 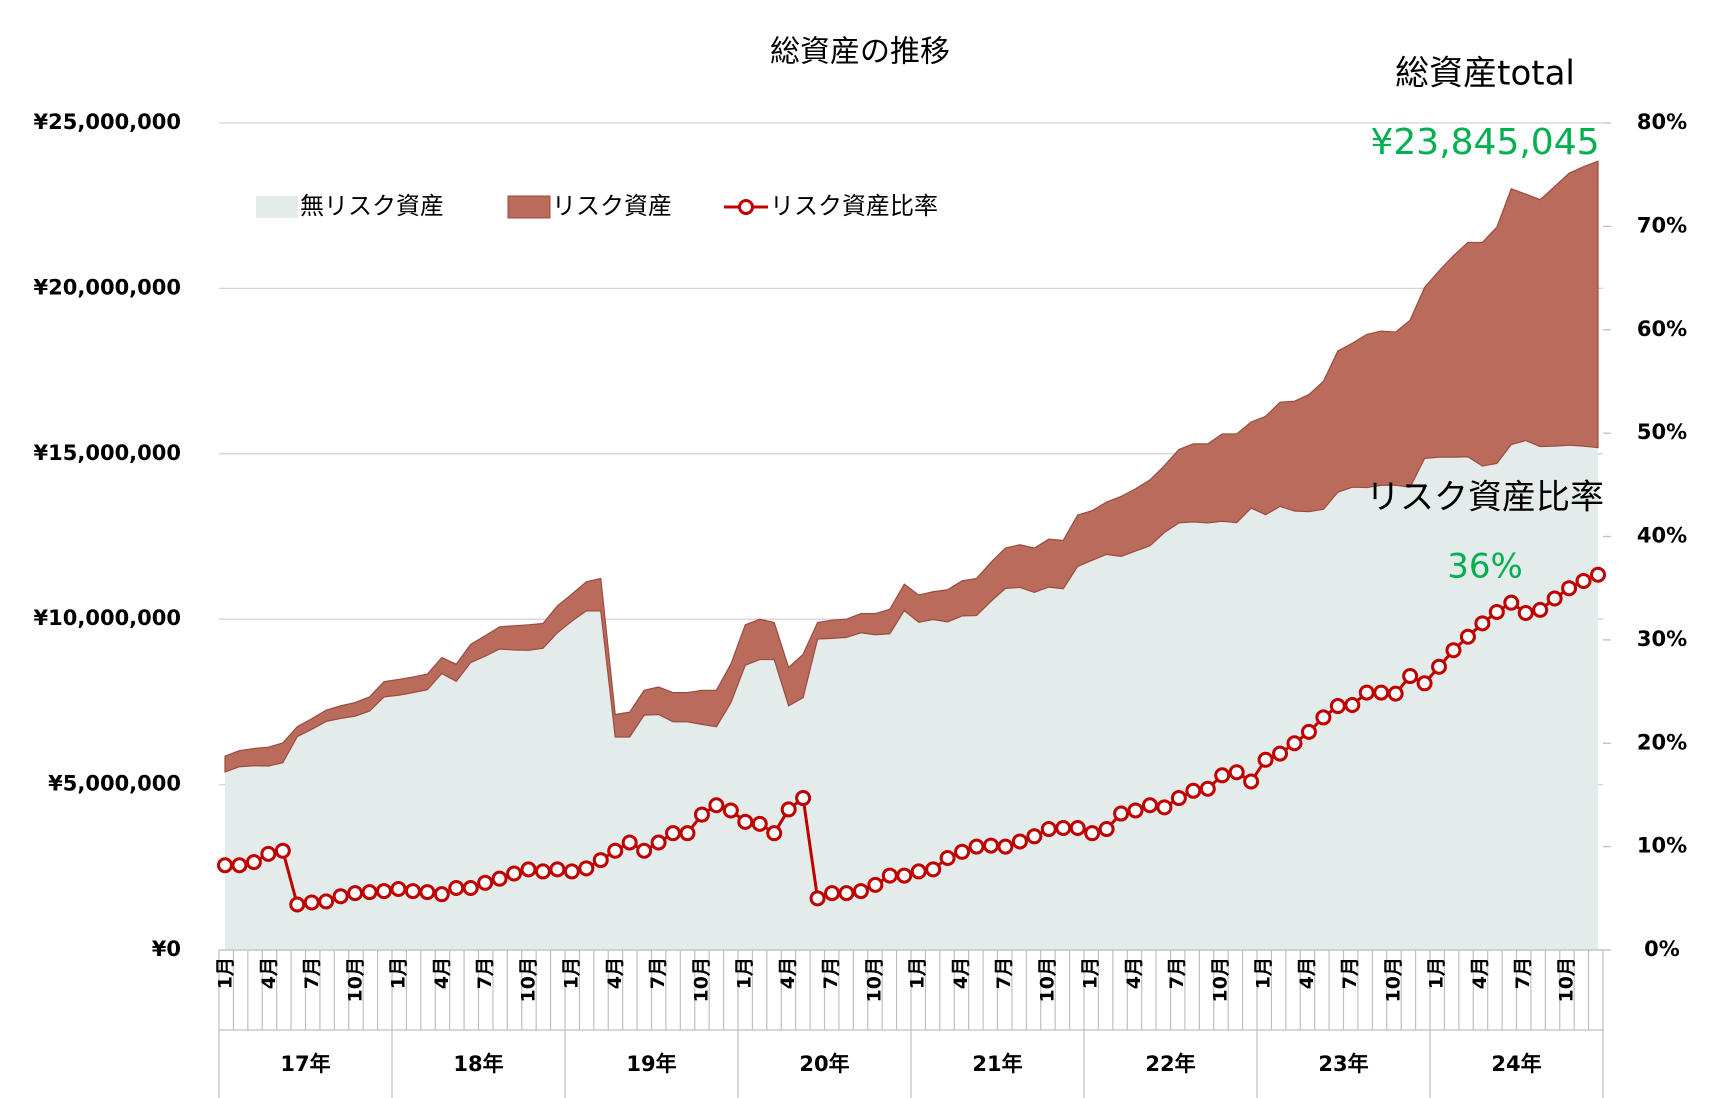 What do you see at coordinates (997, 1064) in the screenshot?
I see `x-group-label: 21年` at bounding box center [997, 1064].